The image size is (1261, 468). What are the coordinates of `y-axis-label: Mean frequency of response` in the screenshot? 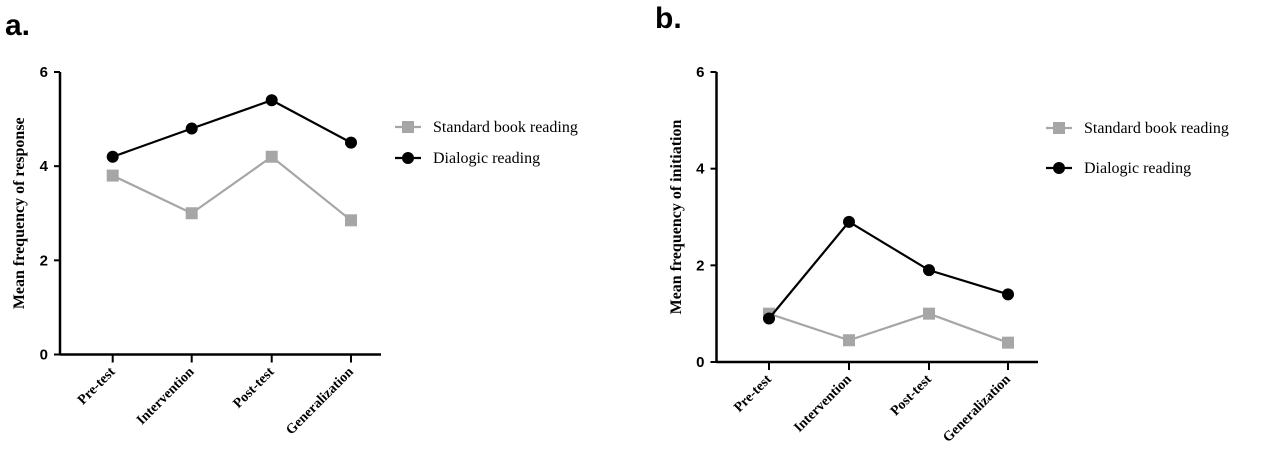 It's located at (19, 213).